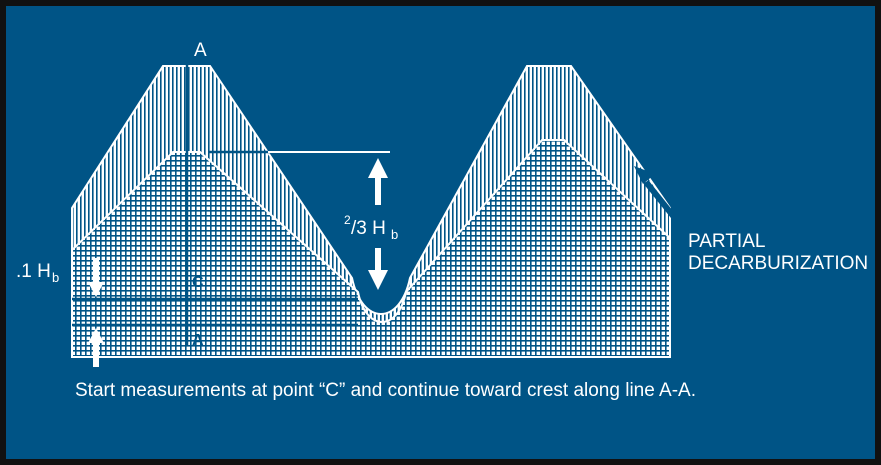 Image resolution: width=881 pixels, height=465 pixels. What do you see at coordinates (198, 282) in the screenshot?
I see `label-point-c: C` at bounding box center [198, 282].